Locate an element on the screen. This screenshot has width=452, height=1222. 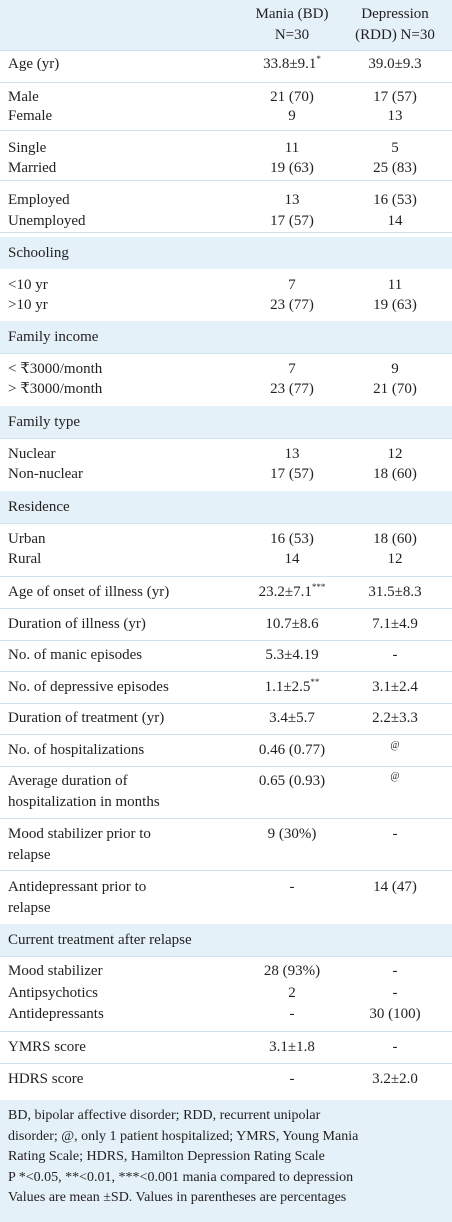
cell: 14 is located at coordinates (395, 221).